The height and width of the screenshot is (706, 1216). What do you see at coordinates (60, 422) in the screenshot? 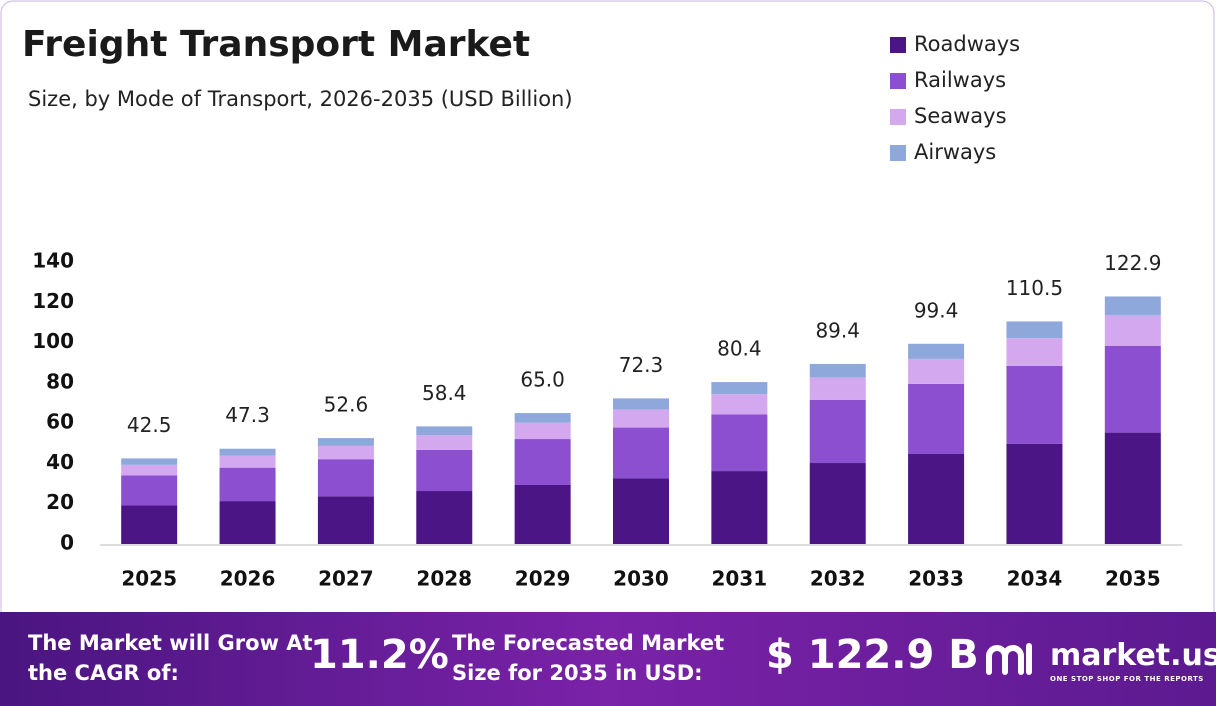
I see `y-tick-label: 60` at bounding box center [60, 422].